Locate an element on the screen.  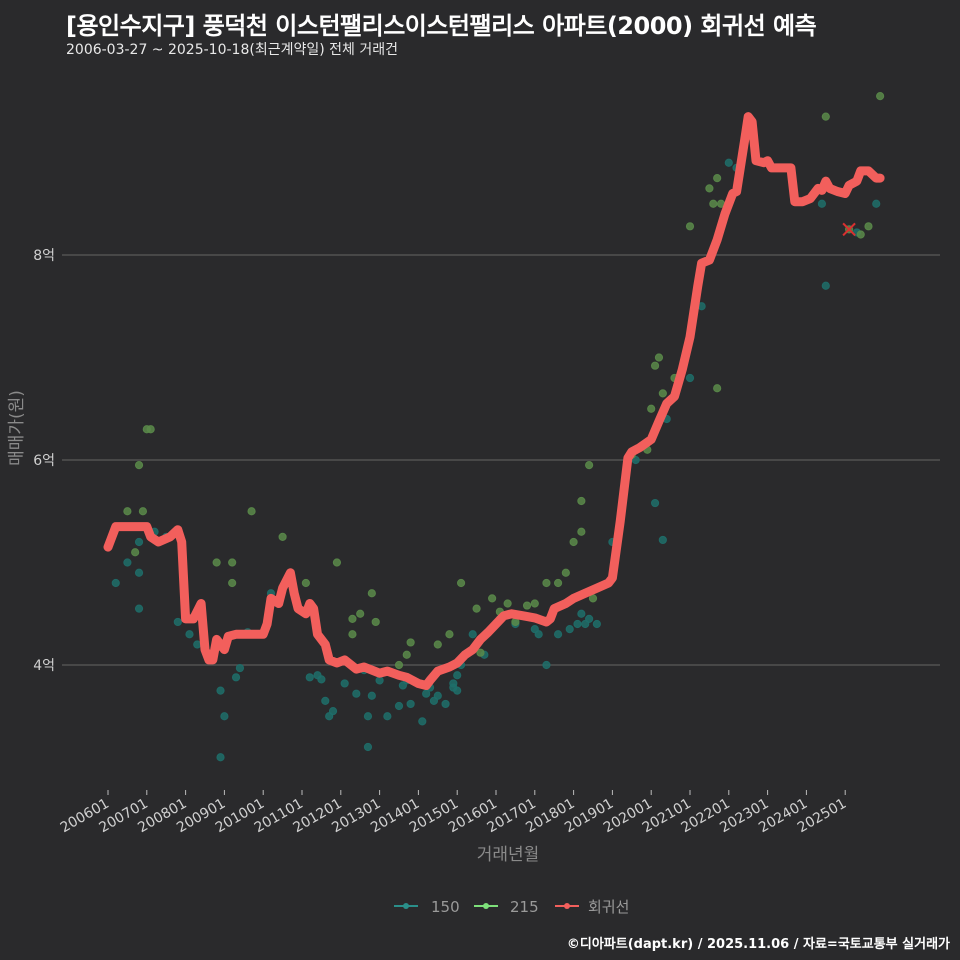
prediction-marker-x-icon is located at coordinates (849, 229).